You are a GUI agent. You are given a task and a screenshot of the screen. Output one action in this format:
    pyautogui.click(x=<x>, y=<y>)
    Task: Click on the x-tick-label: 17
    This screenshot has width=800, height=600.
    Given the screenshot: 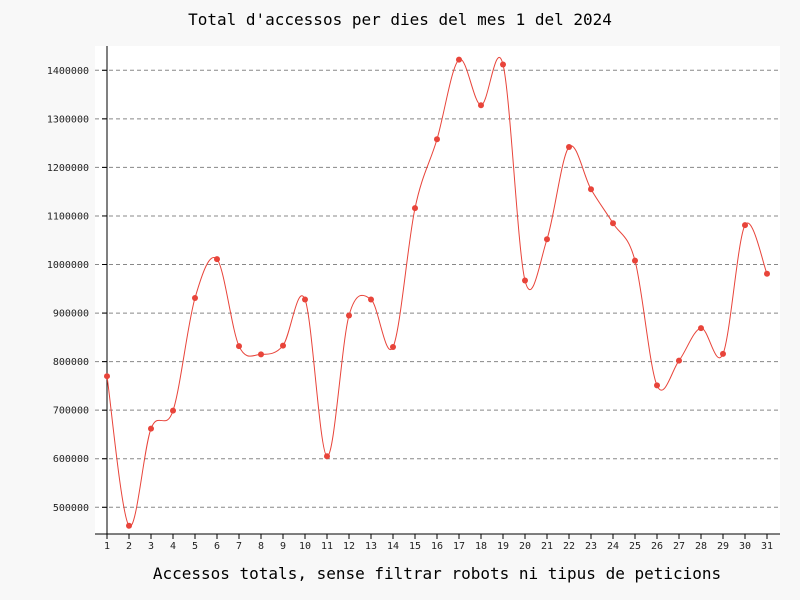 What is the action you would take?
    pyautogui.click(x=459, y=546)
    